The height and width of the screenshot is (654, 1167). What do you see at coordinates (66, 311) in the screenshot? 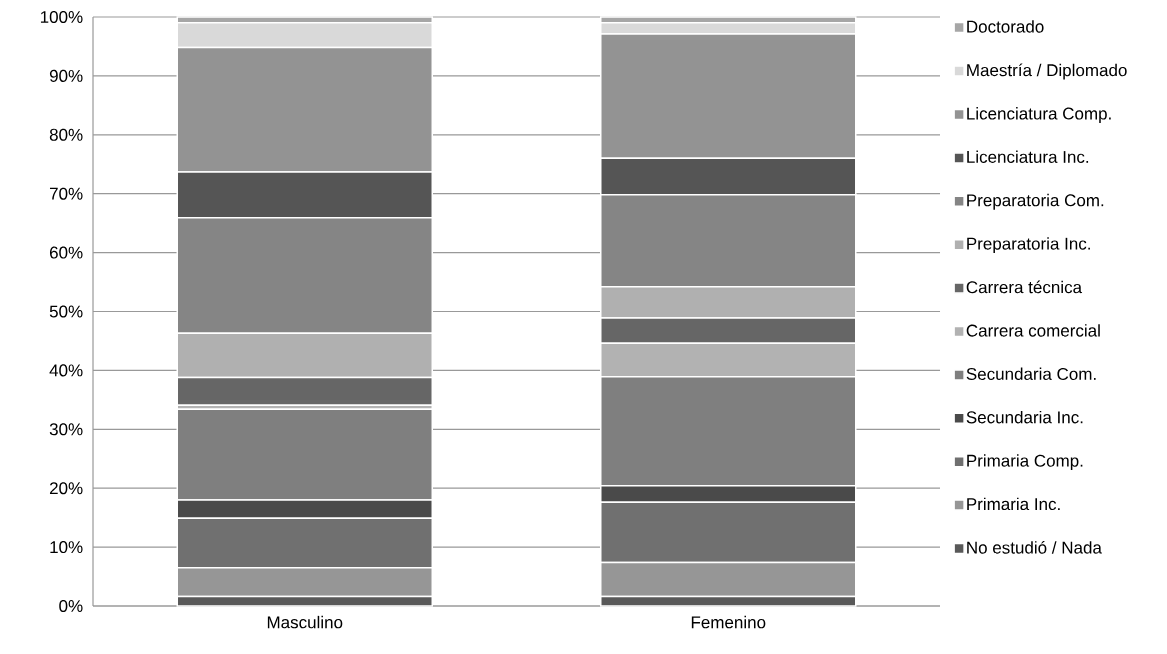
I see `y-tick-label: 50%` at bounding box center [66, 311].